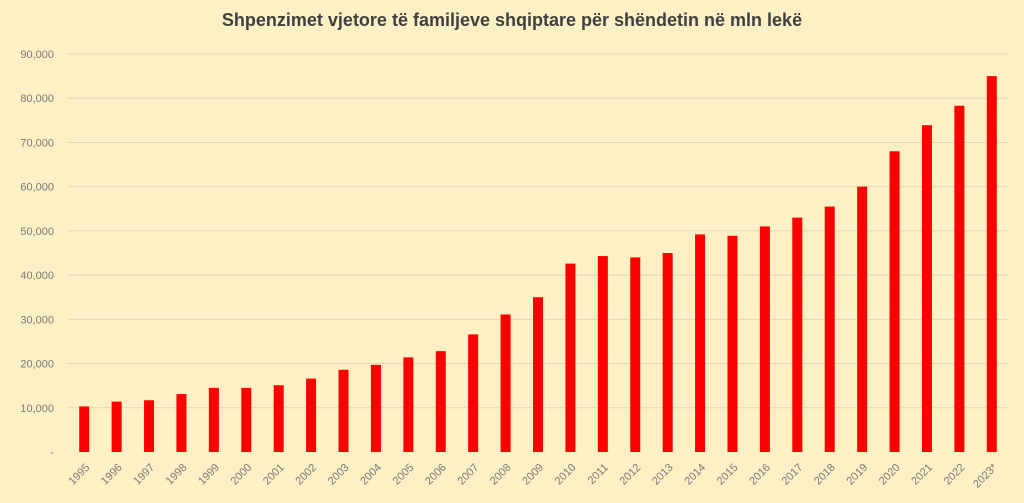 The image size is (1024, 503). What do you see at coordinates (468, 475) in the screenshot?
I see `x-tick-label: 2007` at bounding box center [468, 475].